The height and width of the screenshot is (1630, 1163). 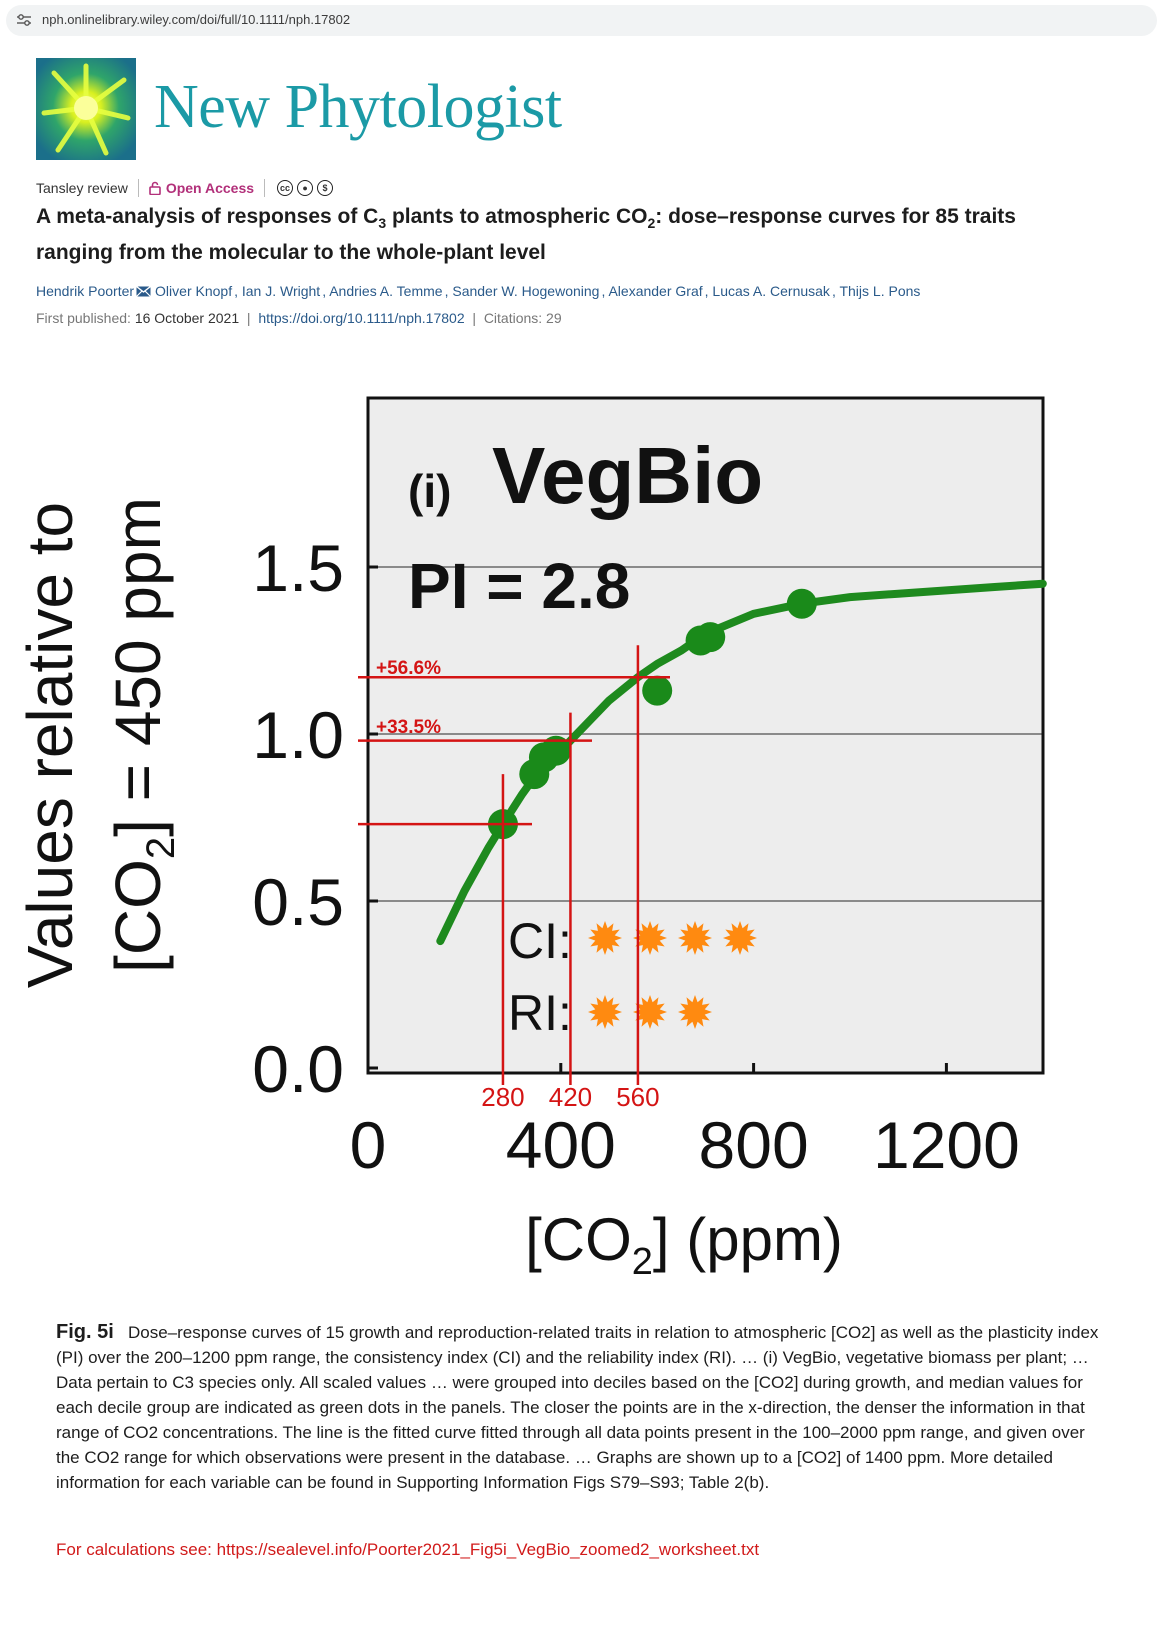 I want to click on citations-count: Citations: 29, so click(x=522, y=318).